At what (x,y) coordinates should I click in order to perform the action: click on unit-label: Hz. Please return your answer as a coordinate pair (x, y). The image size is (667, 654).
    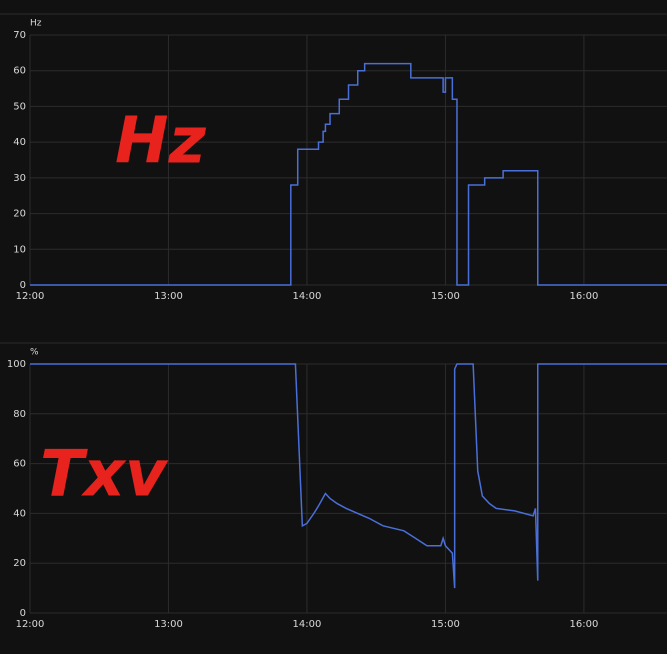
    Looking at the image, I should click on (36, 24).